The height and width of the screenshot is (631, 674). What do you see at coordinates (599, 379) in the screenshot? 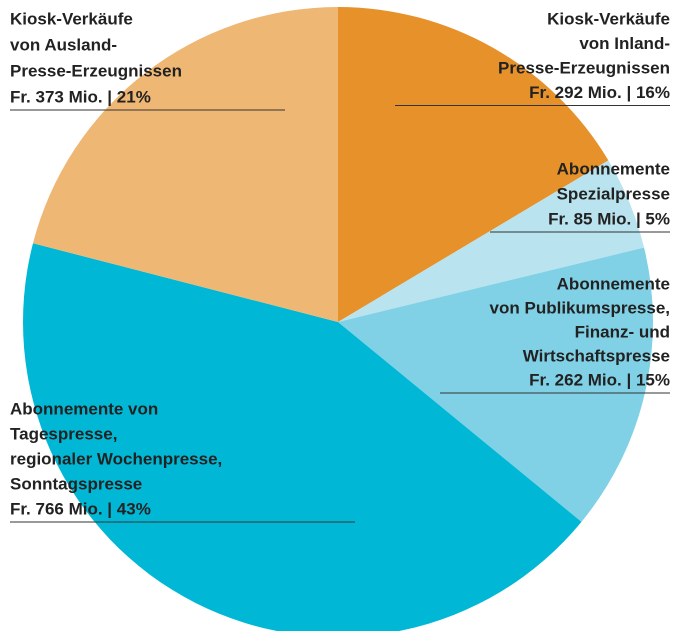
I see `value-label: Fr. 262 Mio. | 15%` at bounding box center [599, 379].